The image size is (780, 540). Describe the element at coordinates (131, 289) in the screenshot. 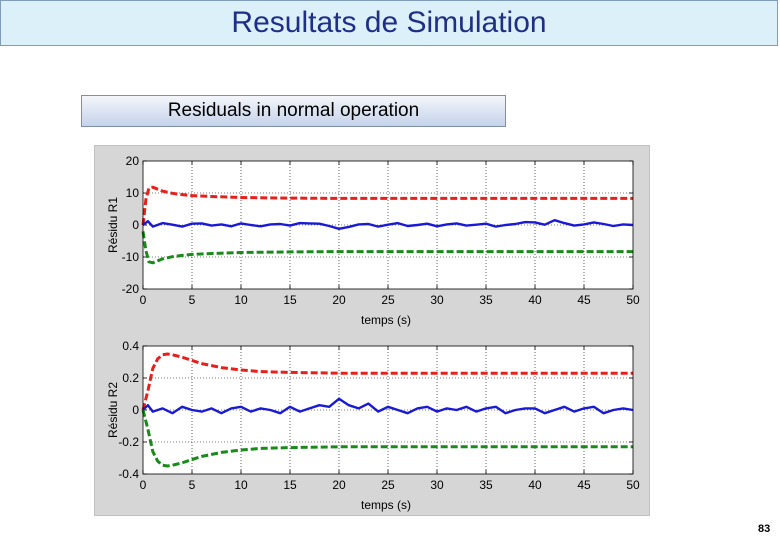

I see `chart1-y-tick-label: -20` at that location.